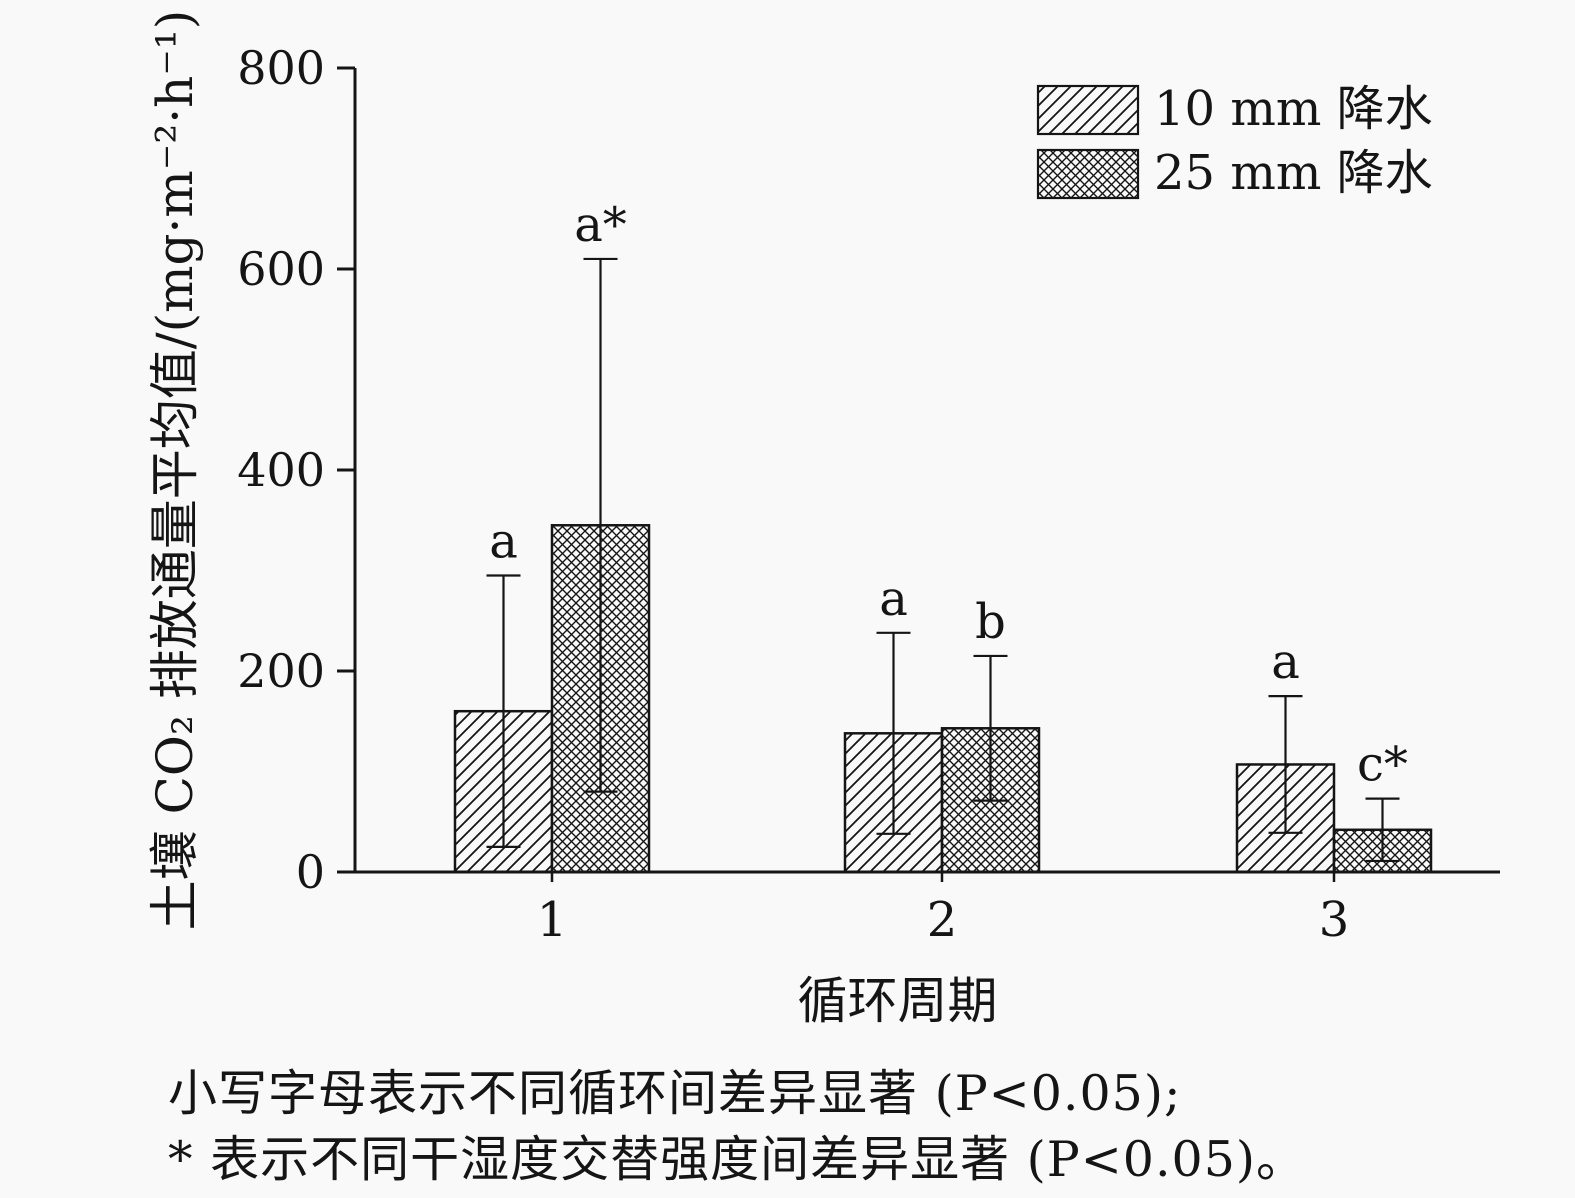  I want to click on y-tick-label: 0, so click(310, 872).